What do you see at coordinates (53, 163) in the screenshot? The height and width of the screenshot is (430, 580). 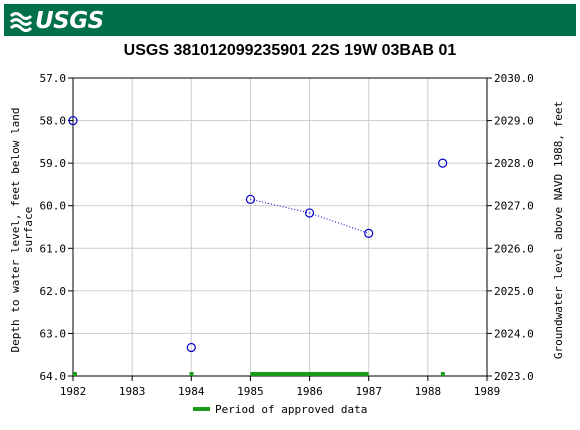 I see `y-left-tick-label: 59.0` at bounding box center [53, 163].